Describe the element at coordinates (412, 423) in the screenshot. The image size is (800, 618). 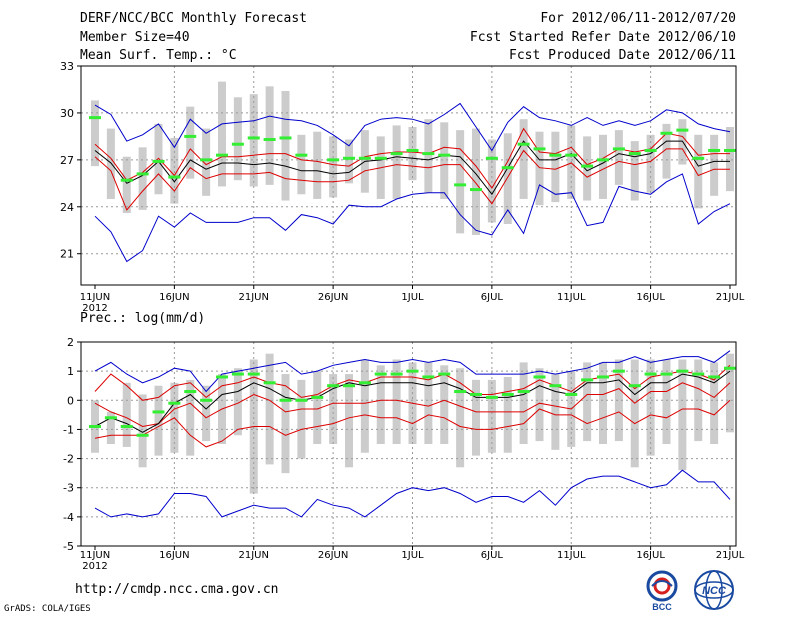
I see `lower2-line` at that location.